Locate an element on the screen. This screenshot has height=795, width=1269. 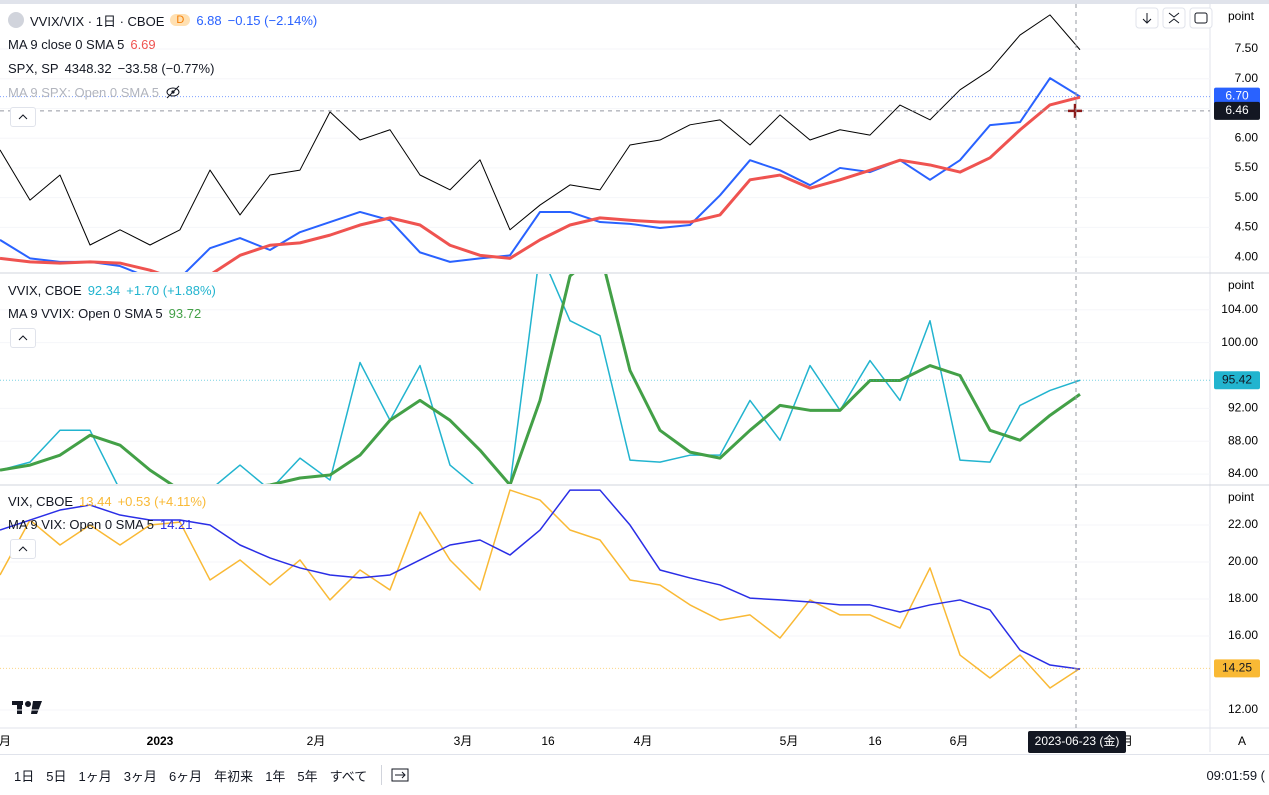
legend-label: VVIX, CBOE is located at coordinates (45, 290).